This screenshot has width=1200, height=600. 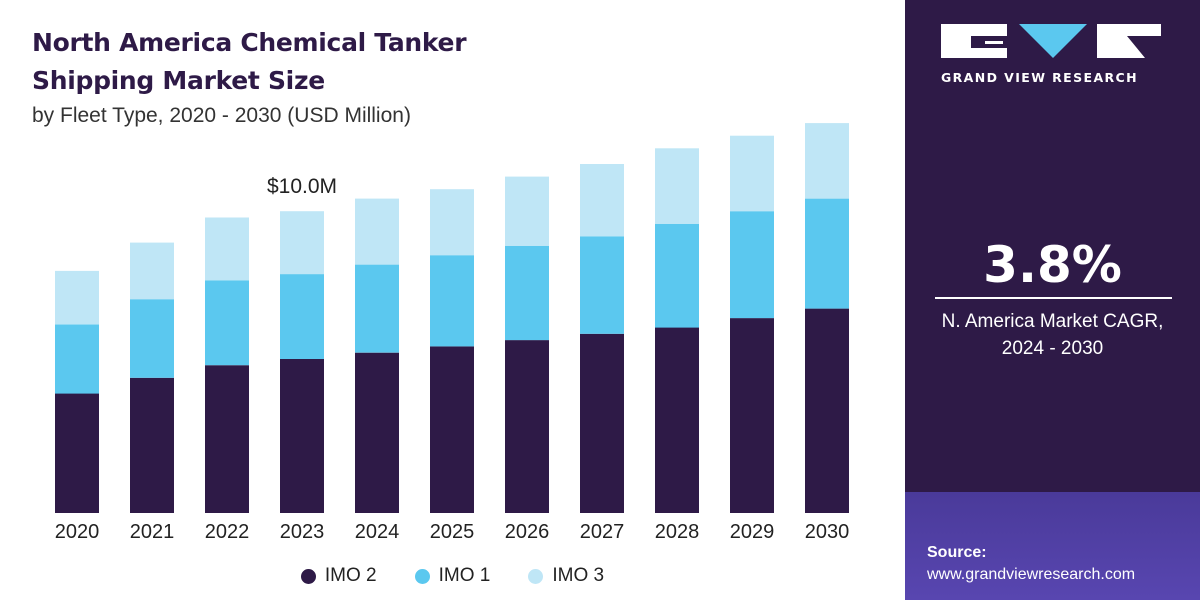 I want to click on data-label-2023: $10.0M, so click(x=302, y=186).